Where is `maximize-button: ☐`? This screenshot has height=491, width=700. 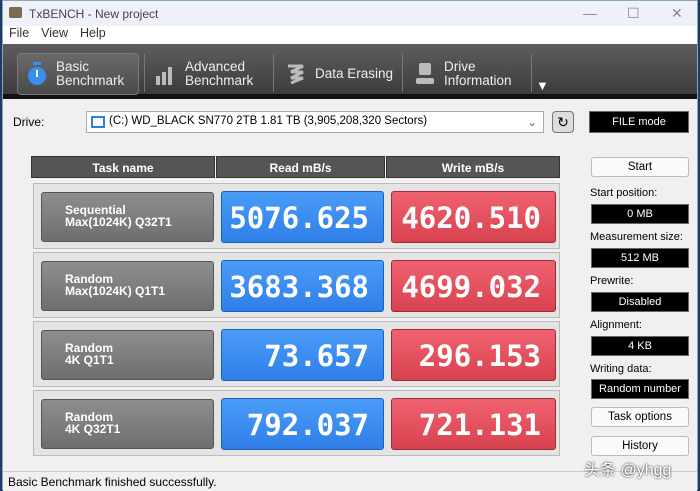
maximize-button: ☐ is located at coordinates (633, 13).